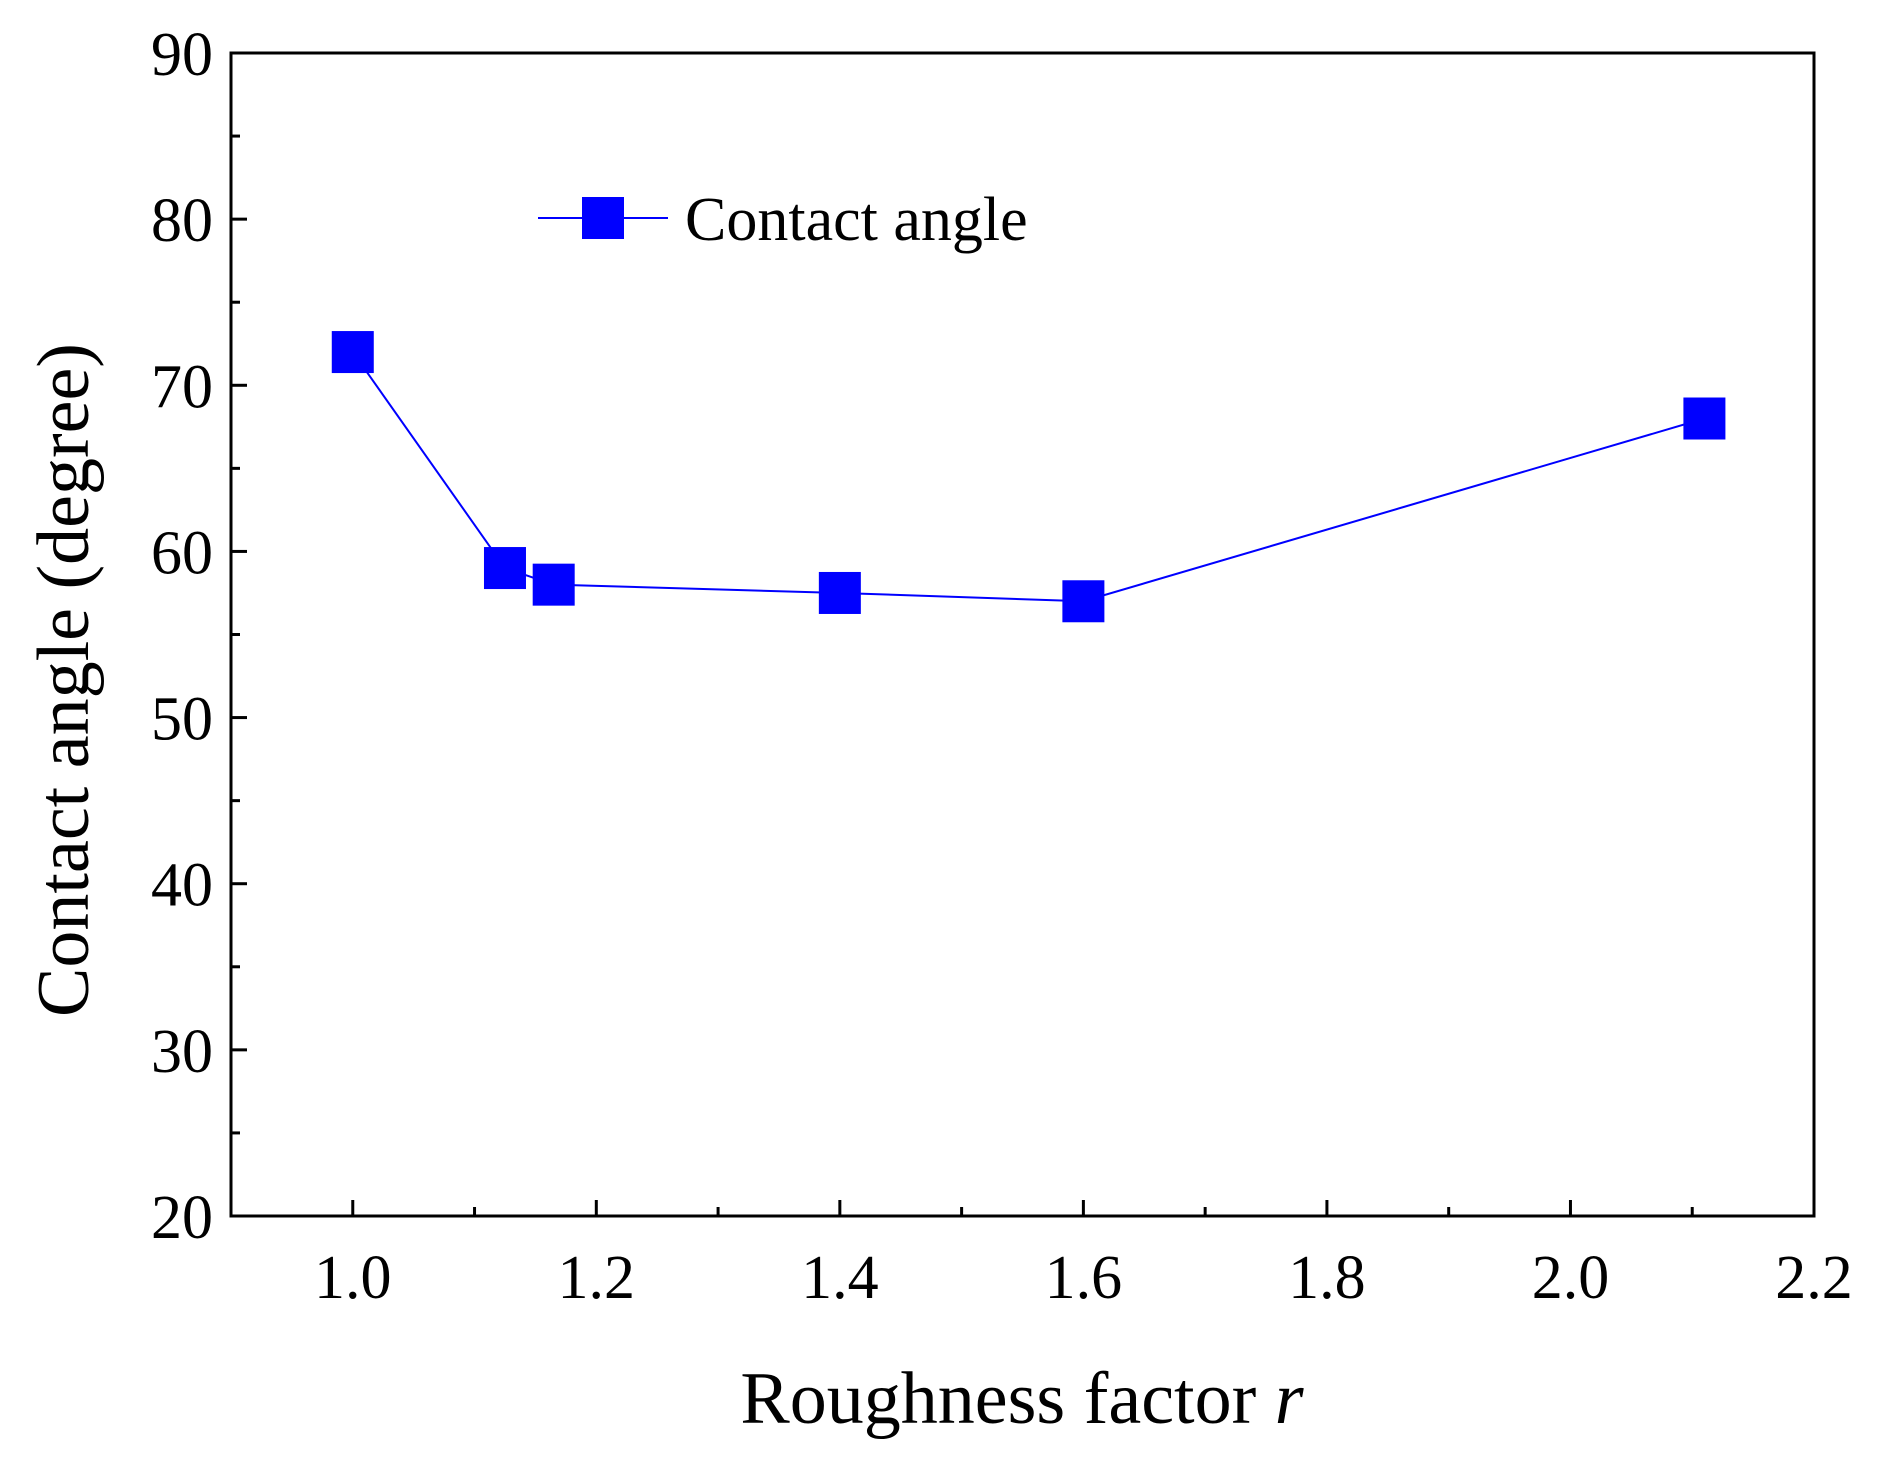 The height and width of the screenshot is (1458, 1881). I want to click on legend-label: Contact angle, so click(856, 220).